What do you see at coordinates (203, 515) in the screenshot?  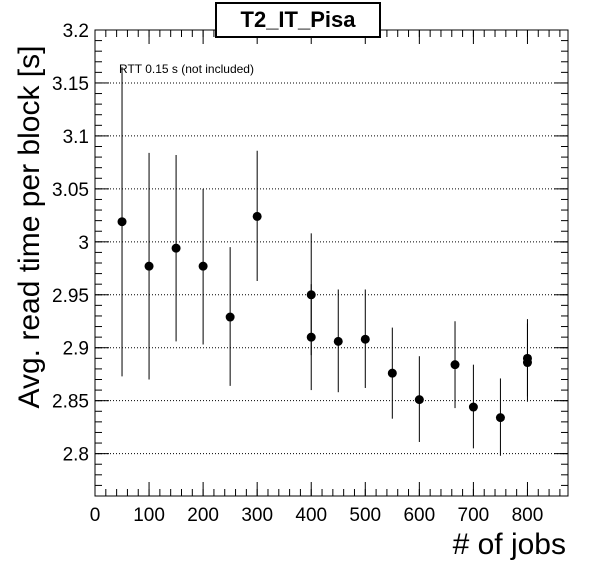 I see `x-tick-label: 200` at bounding box center [203, 515].